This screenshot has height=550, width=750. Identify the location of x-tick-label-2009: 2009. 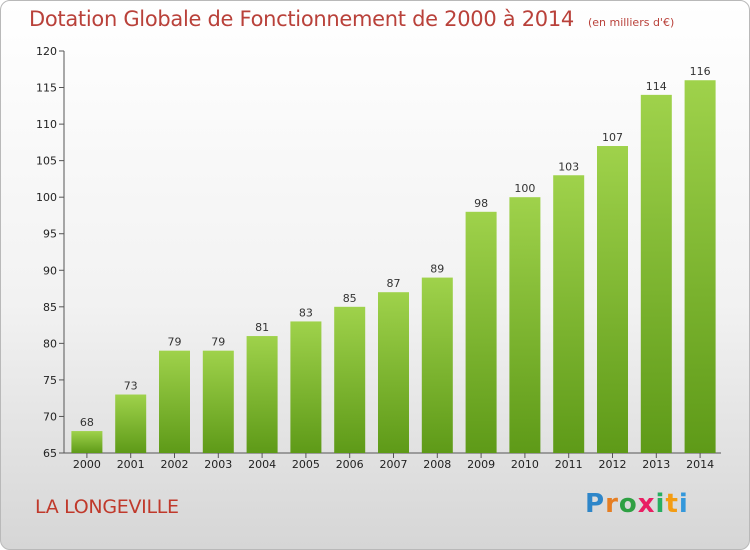
(481, 464).